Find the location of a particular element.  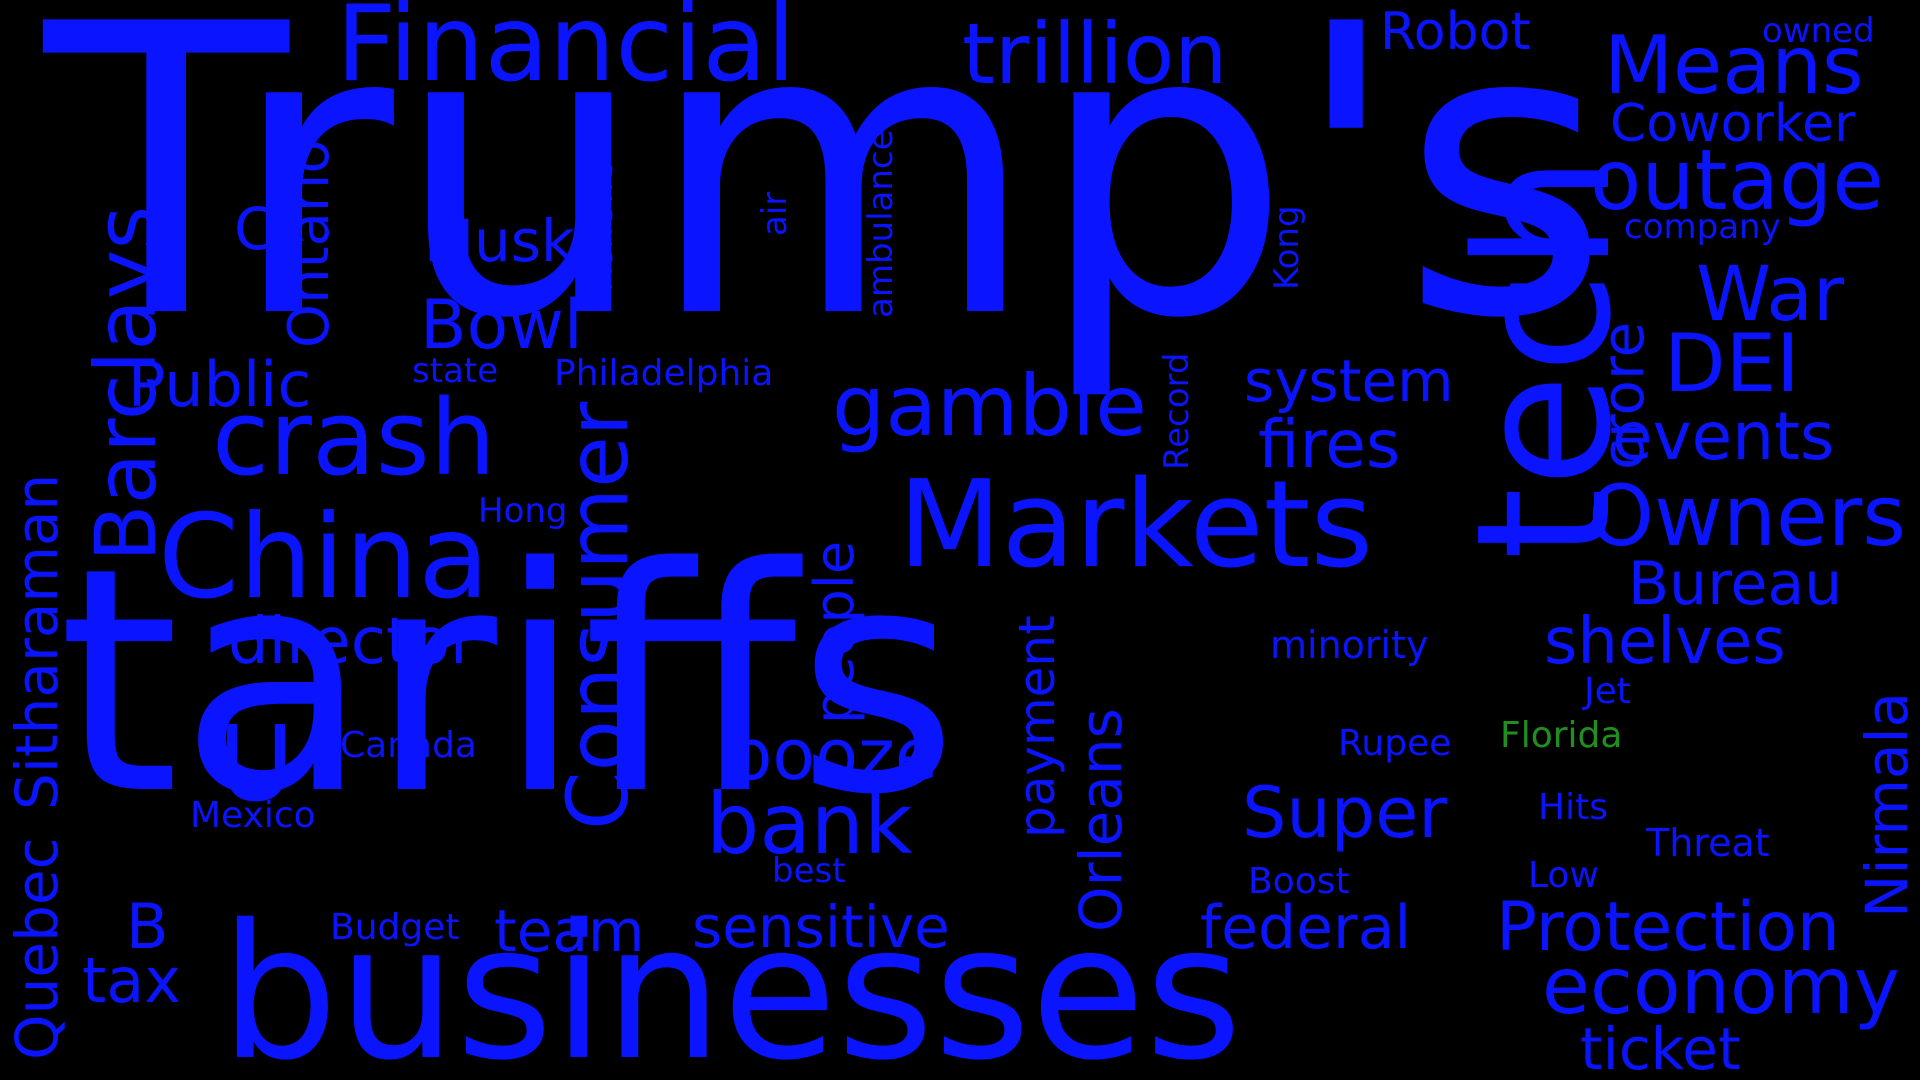

word-markets: Markets is located at coordinates (1136, 525).